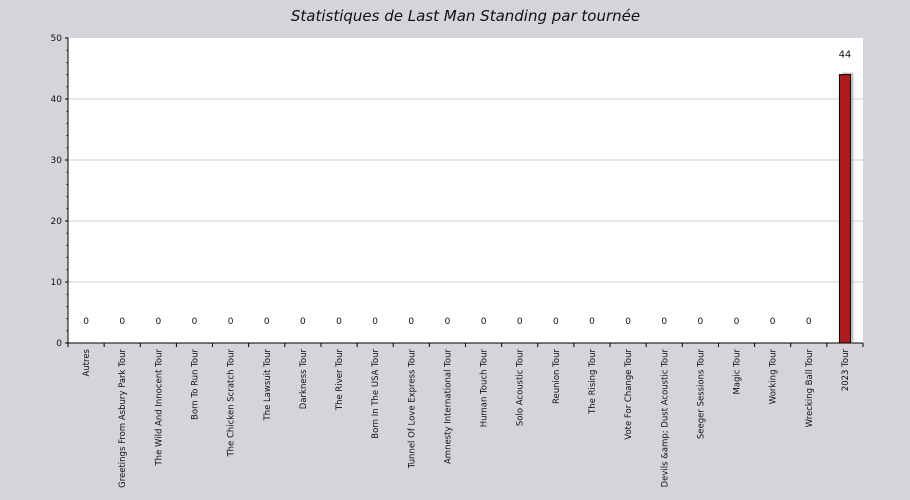 The height and width of the screenshot is (500, 910). What do you see at coordinates (593, 382) in the screenshot?
I see `x-tick-label: The Rising Tour` at bounding box center [593, 382].